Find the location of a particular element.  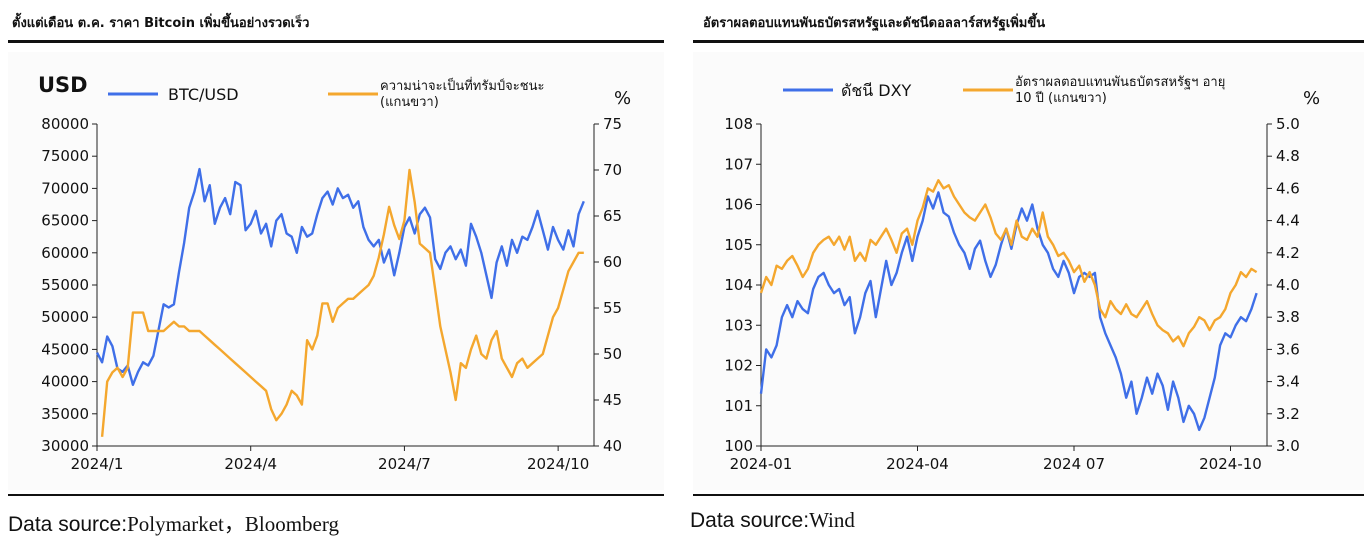

right-y-tick-label: 4.4 is located at coordinates (1288, 221).